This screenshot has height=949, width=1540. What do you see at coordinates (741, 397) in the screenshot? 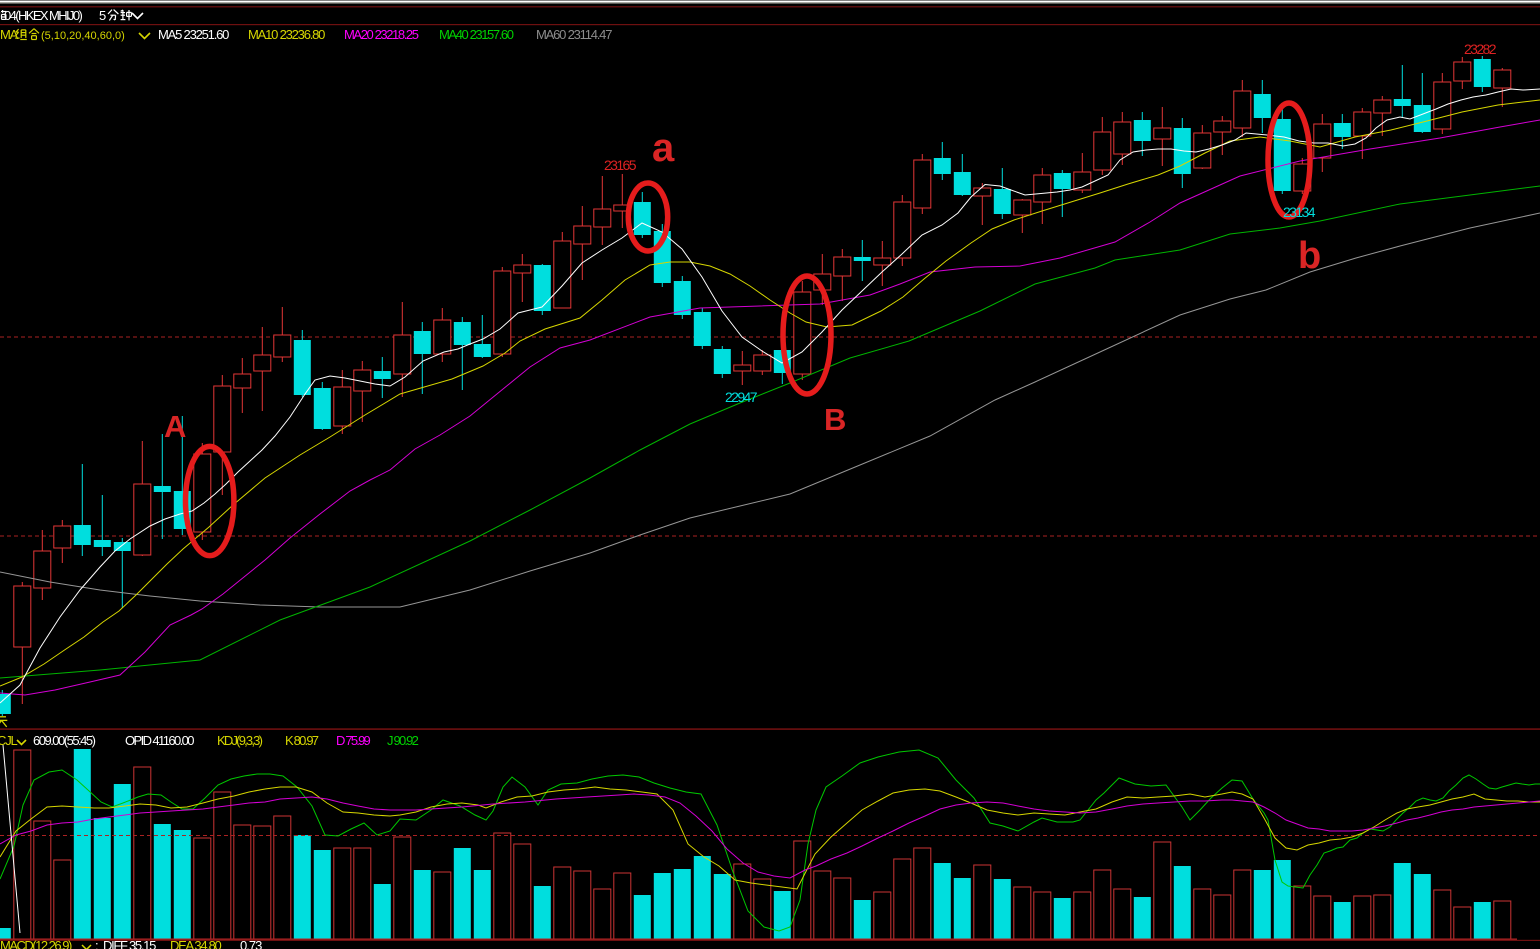
I see `svg-text: 22947` at bounding box center [741, 397].